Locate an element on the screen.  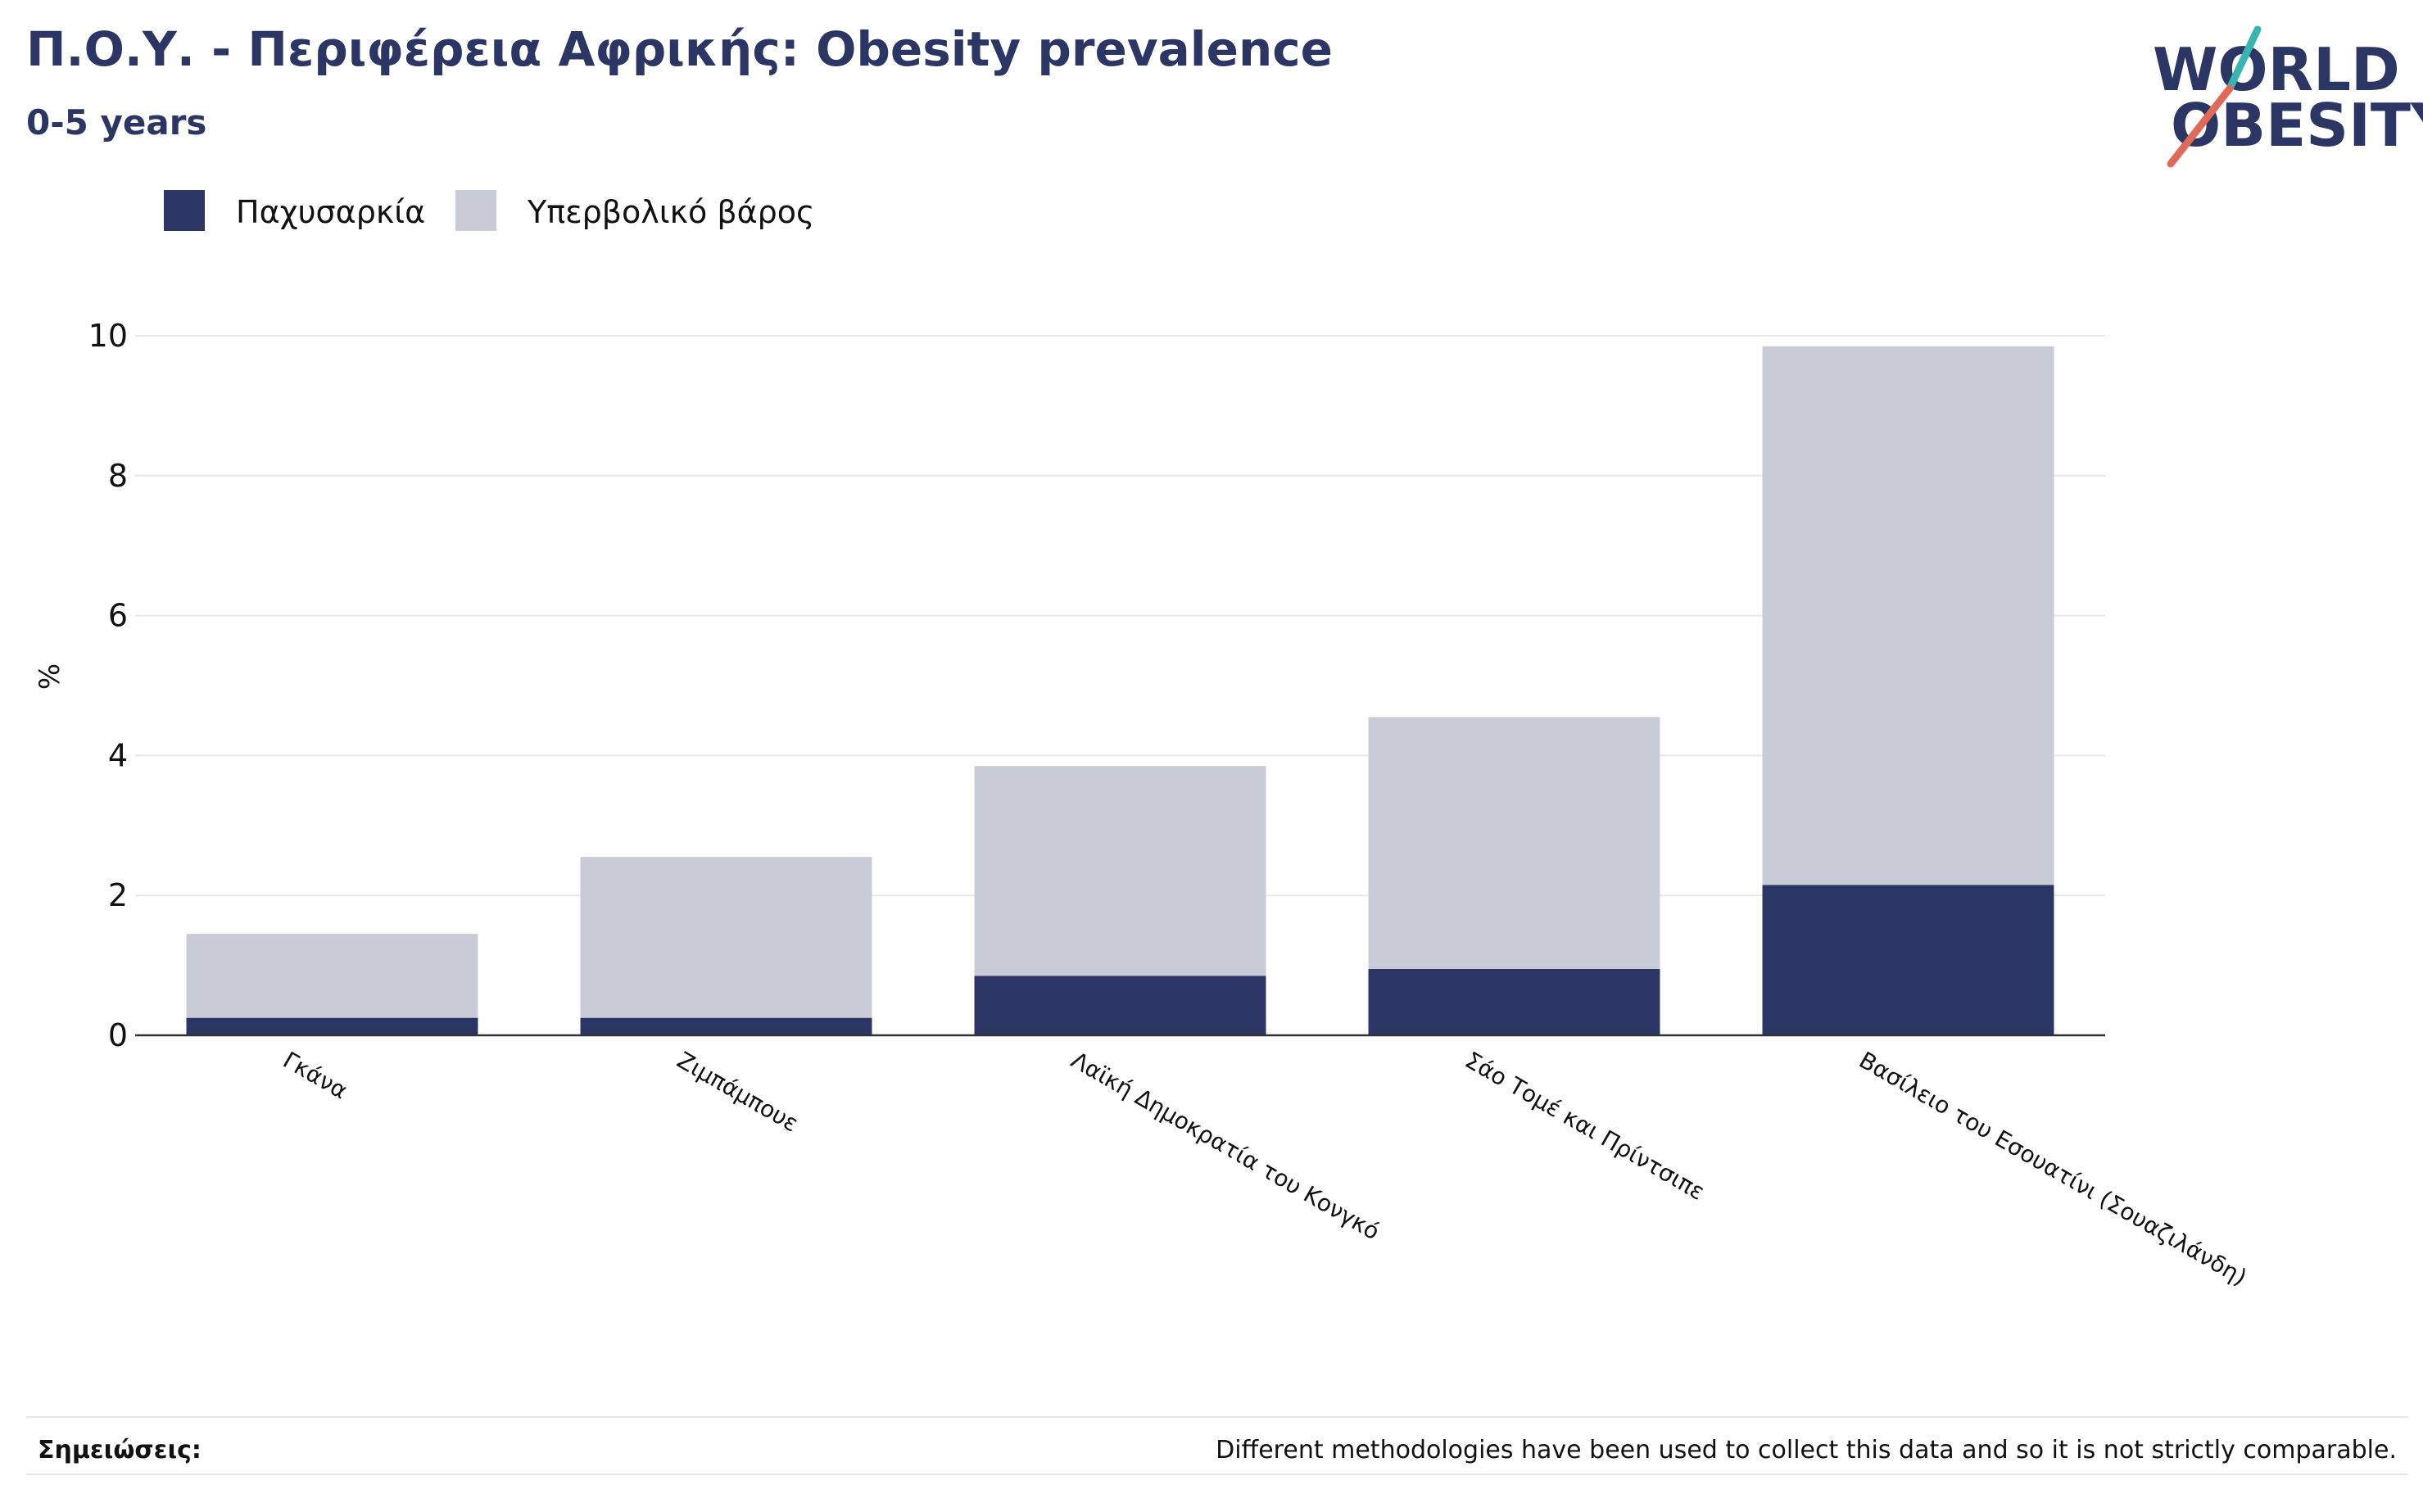
x-tick-label: Λαϊκή Δημοκρατία του Κονγκό is located at coordinates (1225, 1146).